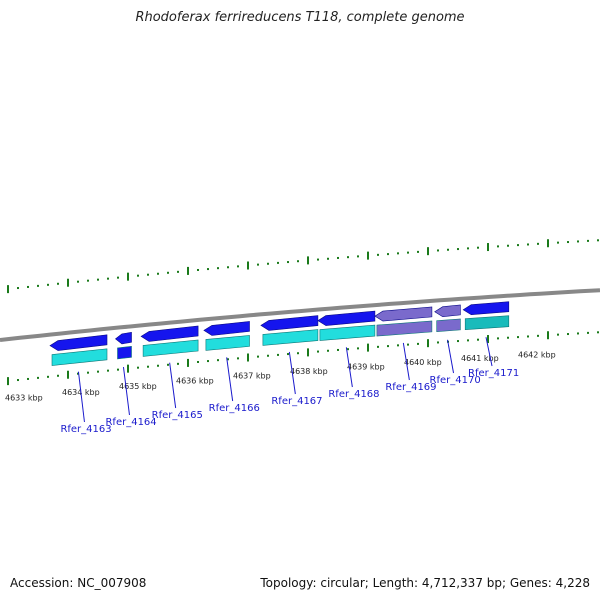  What do you see at coordinates (537, 355) in the screenshot?
I see `kbp-label: 4642 kbp` at bounding box center [537, 355].